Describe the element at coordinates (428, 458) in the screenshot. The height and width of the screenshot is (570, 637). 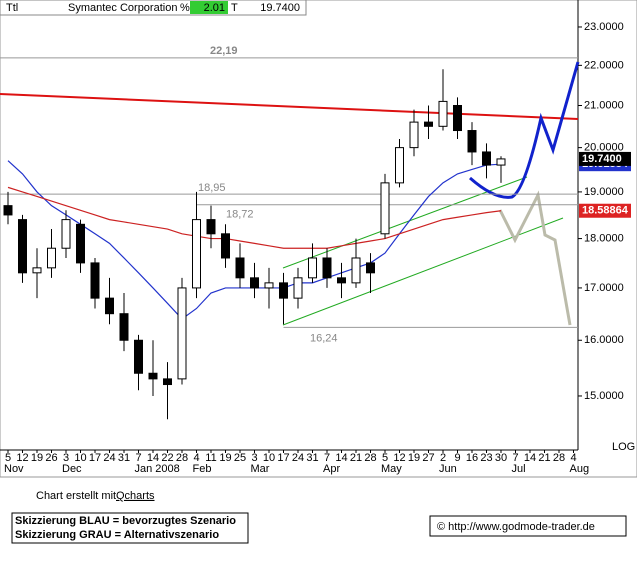
I see `x-tick-label: 27` at that location.